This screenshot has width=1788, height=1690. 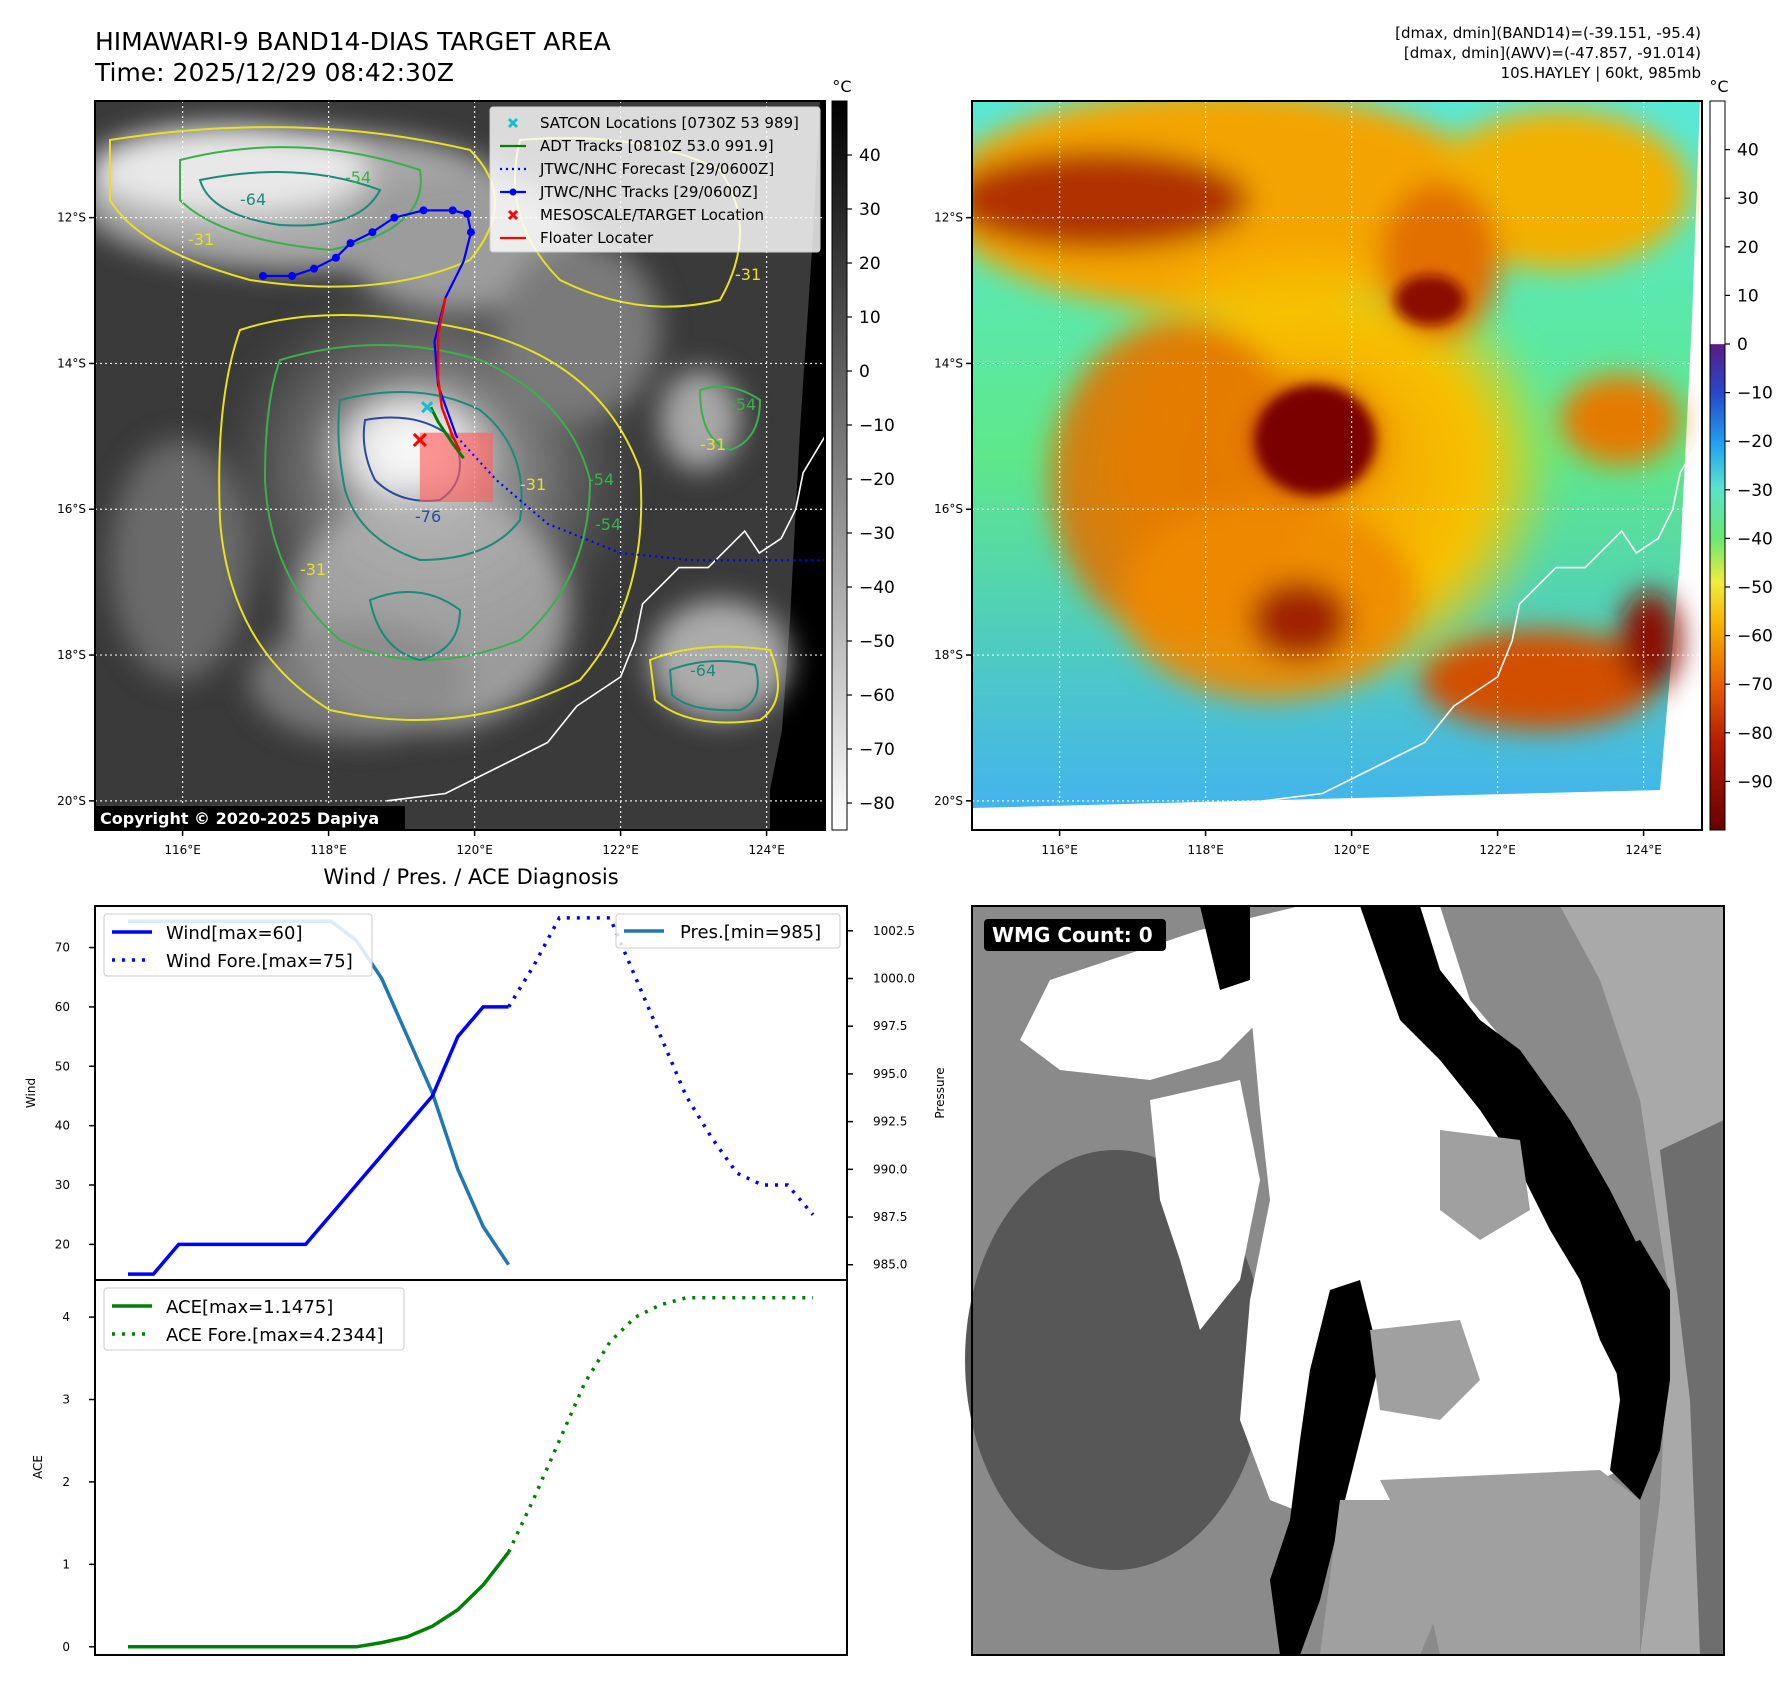 I want to click on lat-tick-label: 16°S, so click(x=948, y=509).